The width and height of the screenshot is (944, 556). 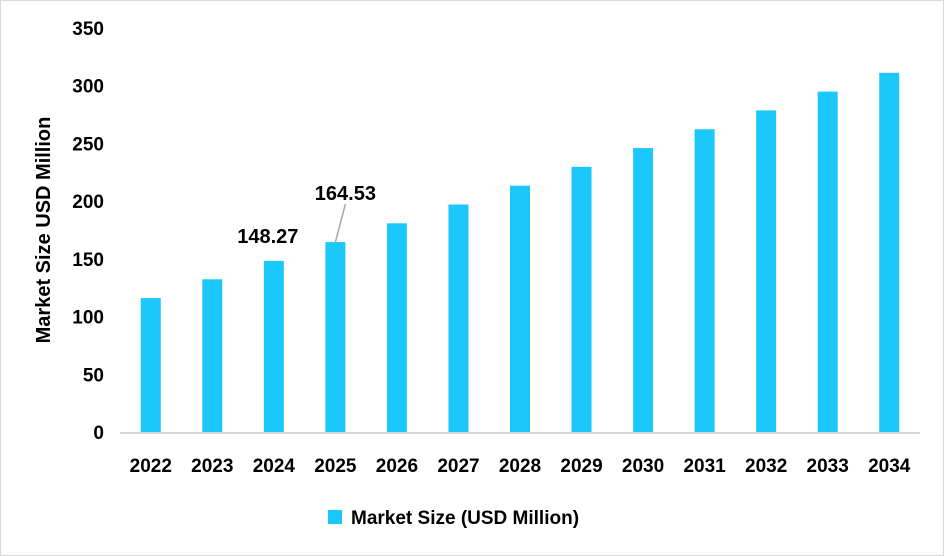 I want to click on x-tick-label: 2025, so click(x=335, y=466).